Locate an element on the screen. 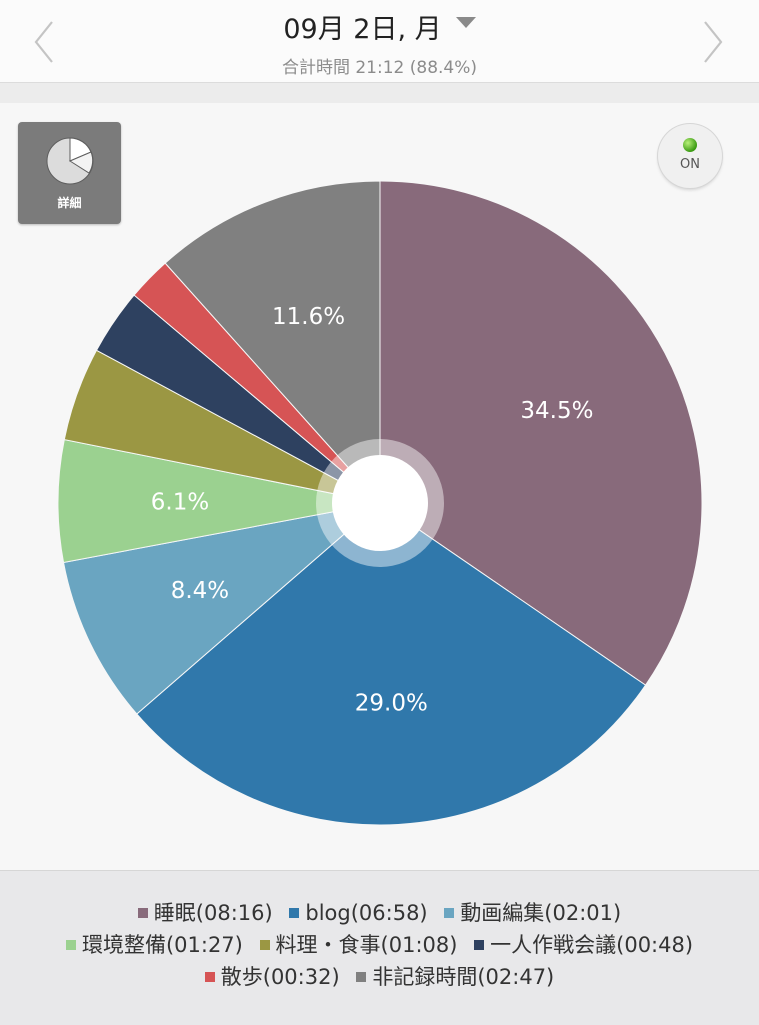 This screenshot has width=759, height=1025. pie-hole is located at coordinates (380, 503).